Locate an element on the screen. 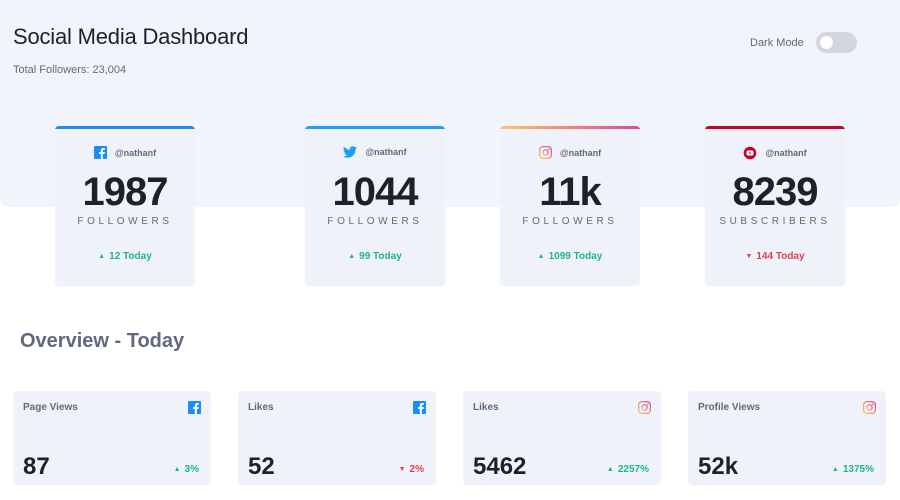 The height and width of the screenshot is (500, 900). overview-card-instagram-likes: Likes 5462 ▲ 2257% is located at coordinates (562, 438).